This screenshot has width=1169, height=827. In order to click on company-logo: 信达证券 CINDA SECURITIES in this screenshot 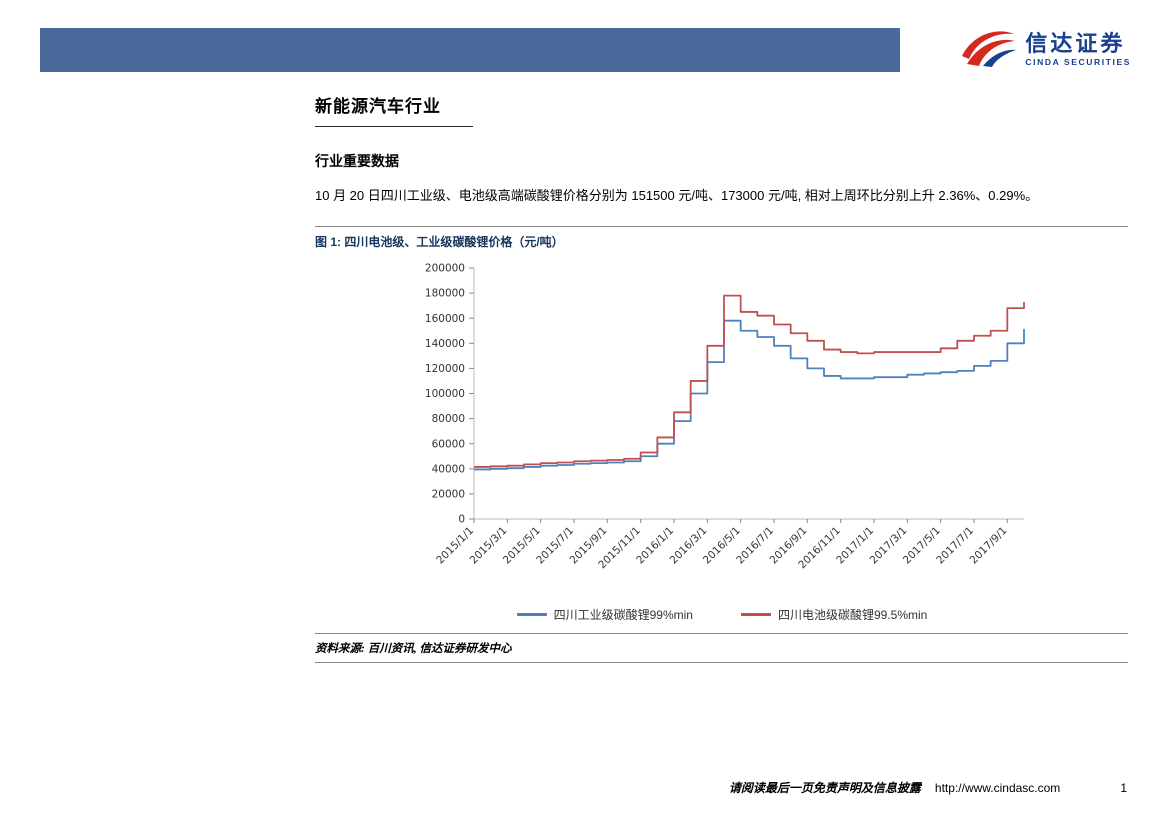, I will do `click(1045, 49)`.